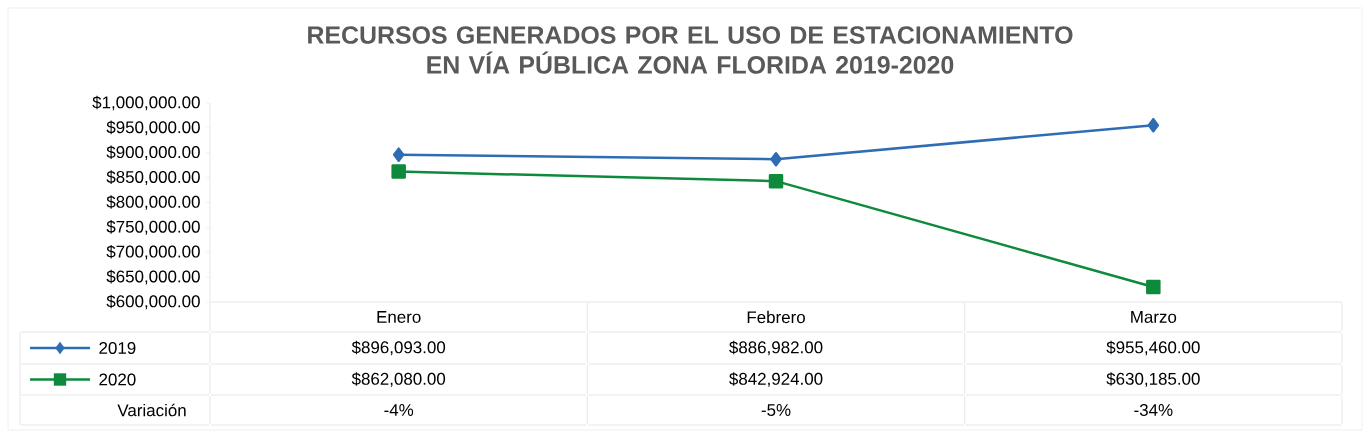 Image resolution: width=1372 pixels, height=433 pixels. I want to click on chart-title: RECURSOS GENERADOS POR EL USO DE ESTACIONAMIENTO EN VÍA PÚBLICA ZONA FLORIDA 2019-2020, so click(690, 50).